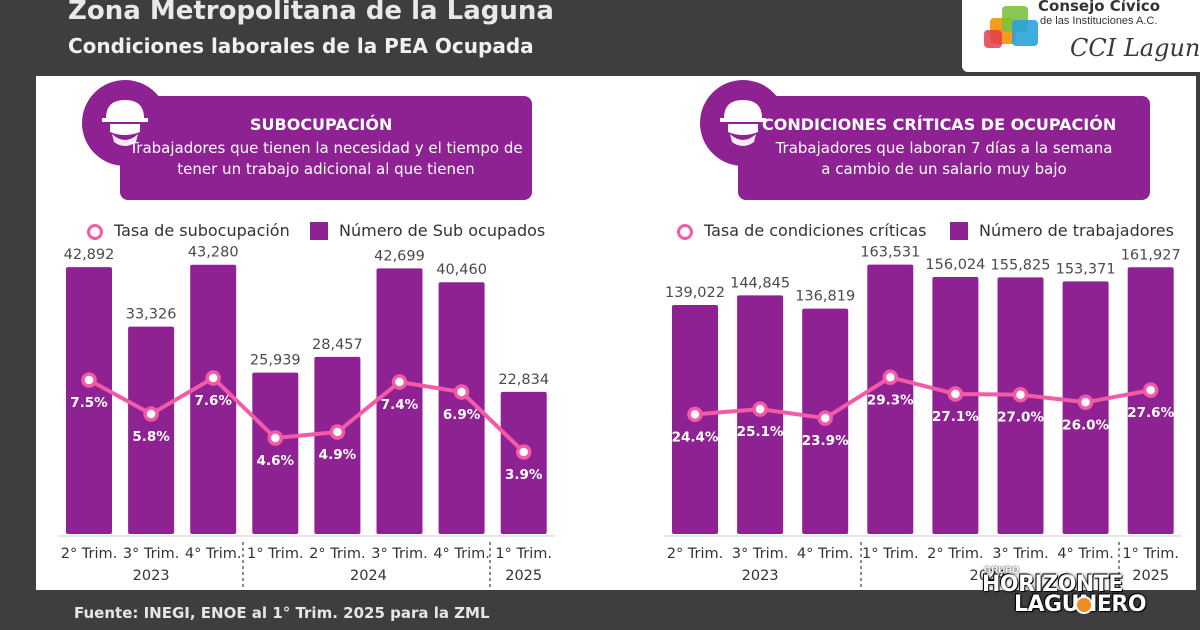 The height and width of the screenshot is (630, 1200). Describe the element at coordinates (523, 380) in the screenshot. I see `bar-value-label: 22,834` at that location.